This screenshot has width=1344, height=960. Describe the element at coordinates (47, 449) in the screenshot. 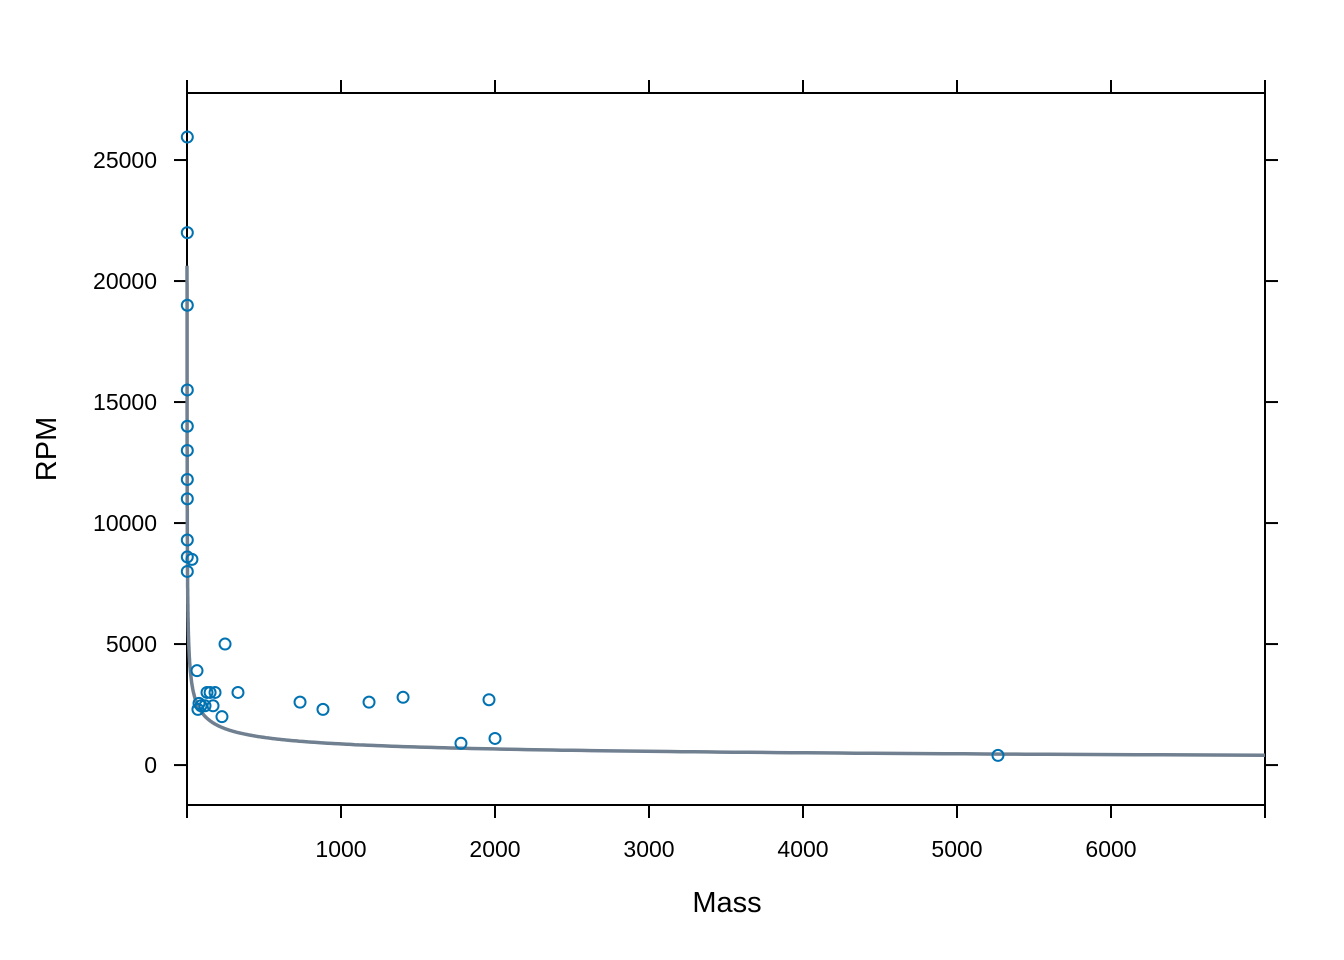

I see `y-axis-label: RPM` at that location.